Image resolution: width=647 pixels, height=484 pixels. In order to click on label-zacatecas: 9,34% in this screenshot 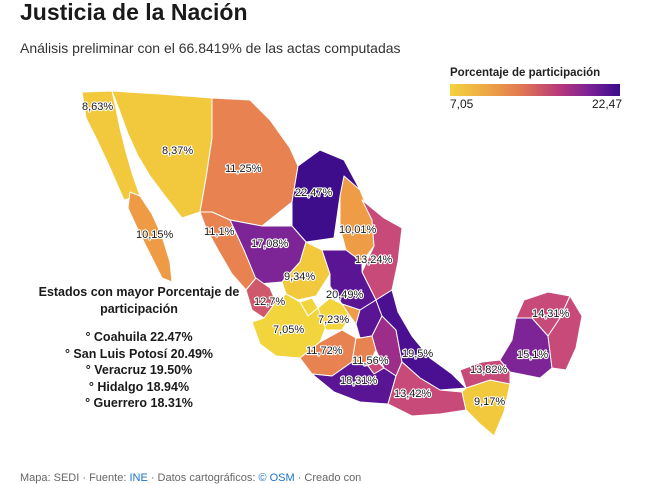, I will do `click(299, 277)`.